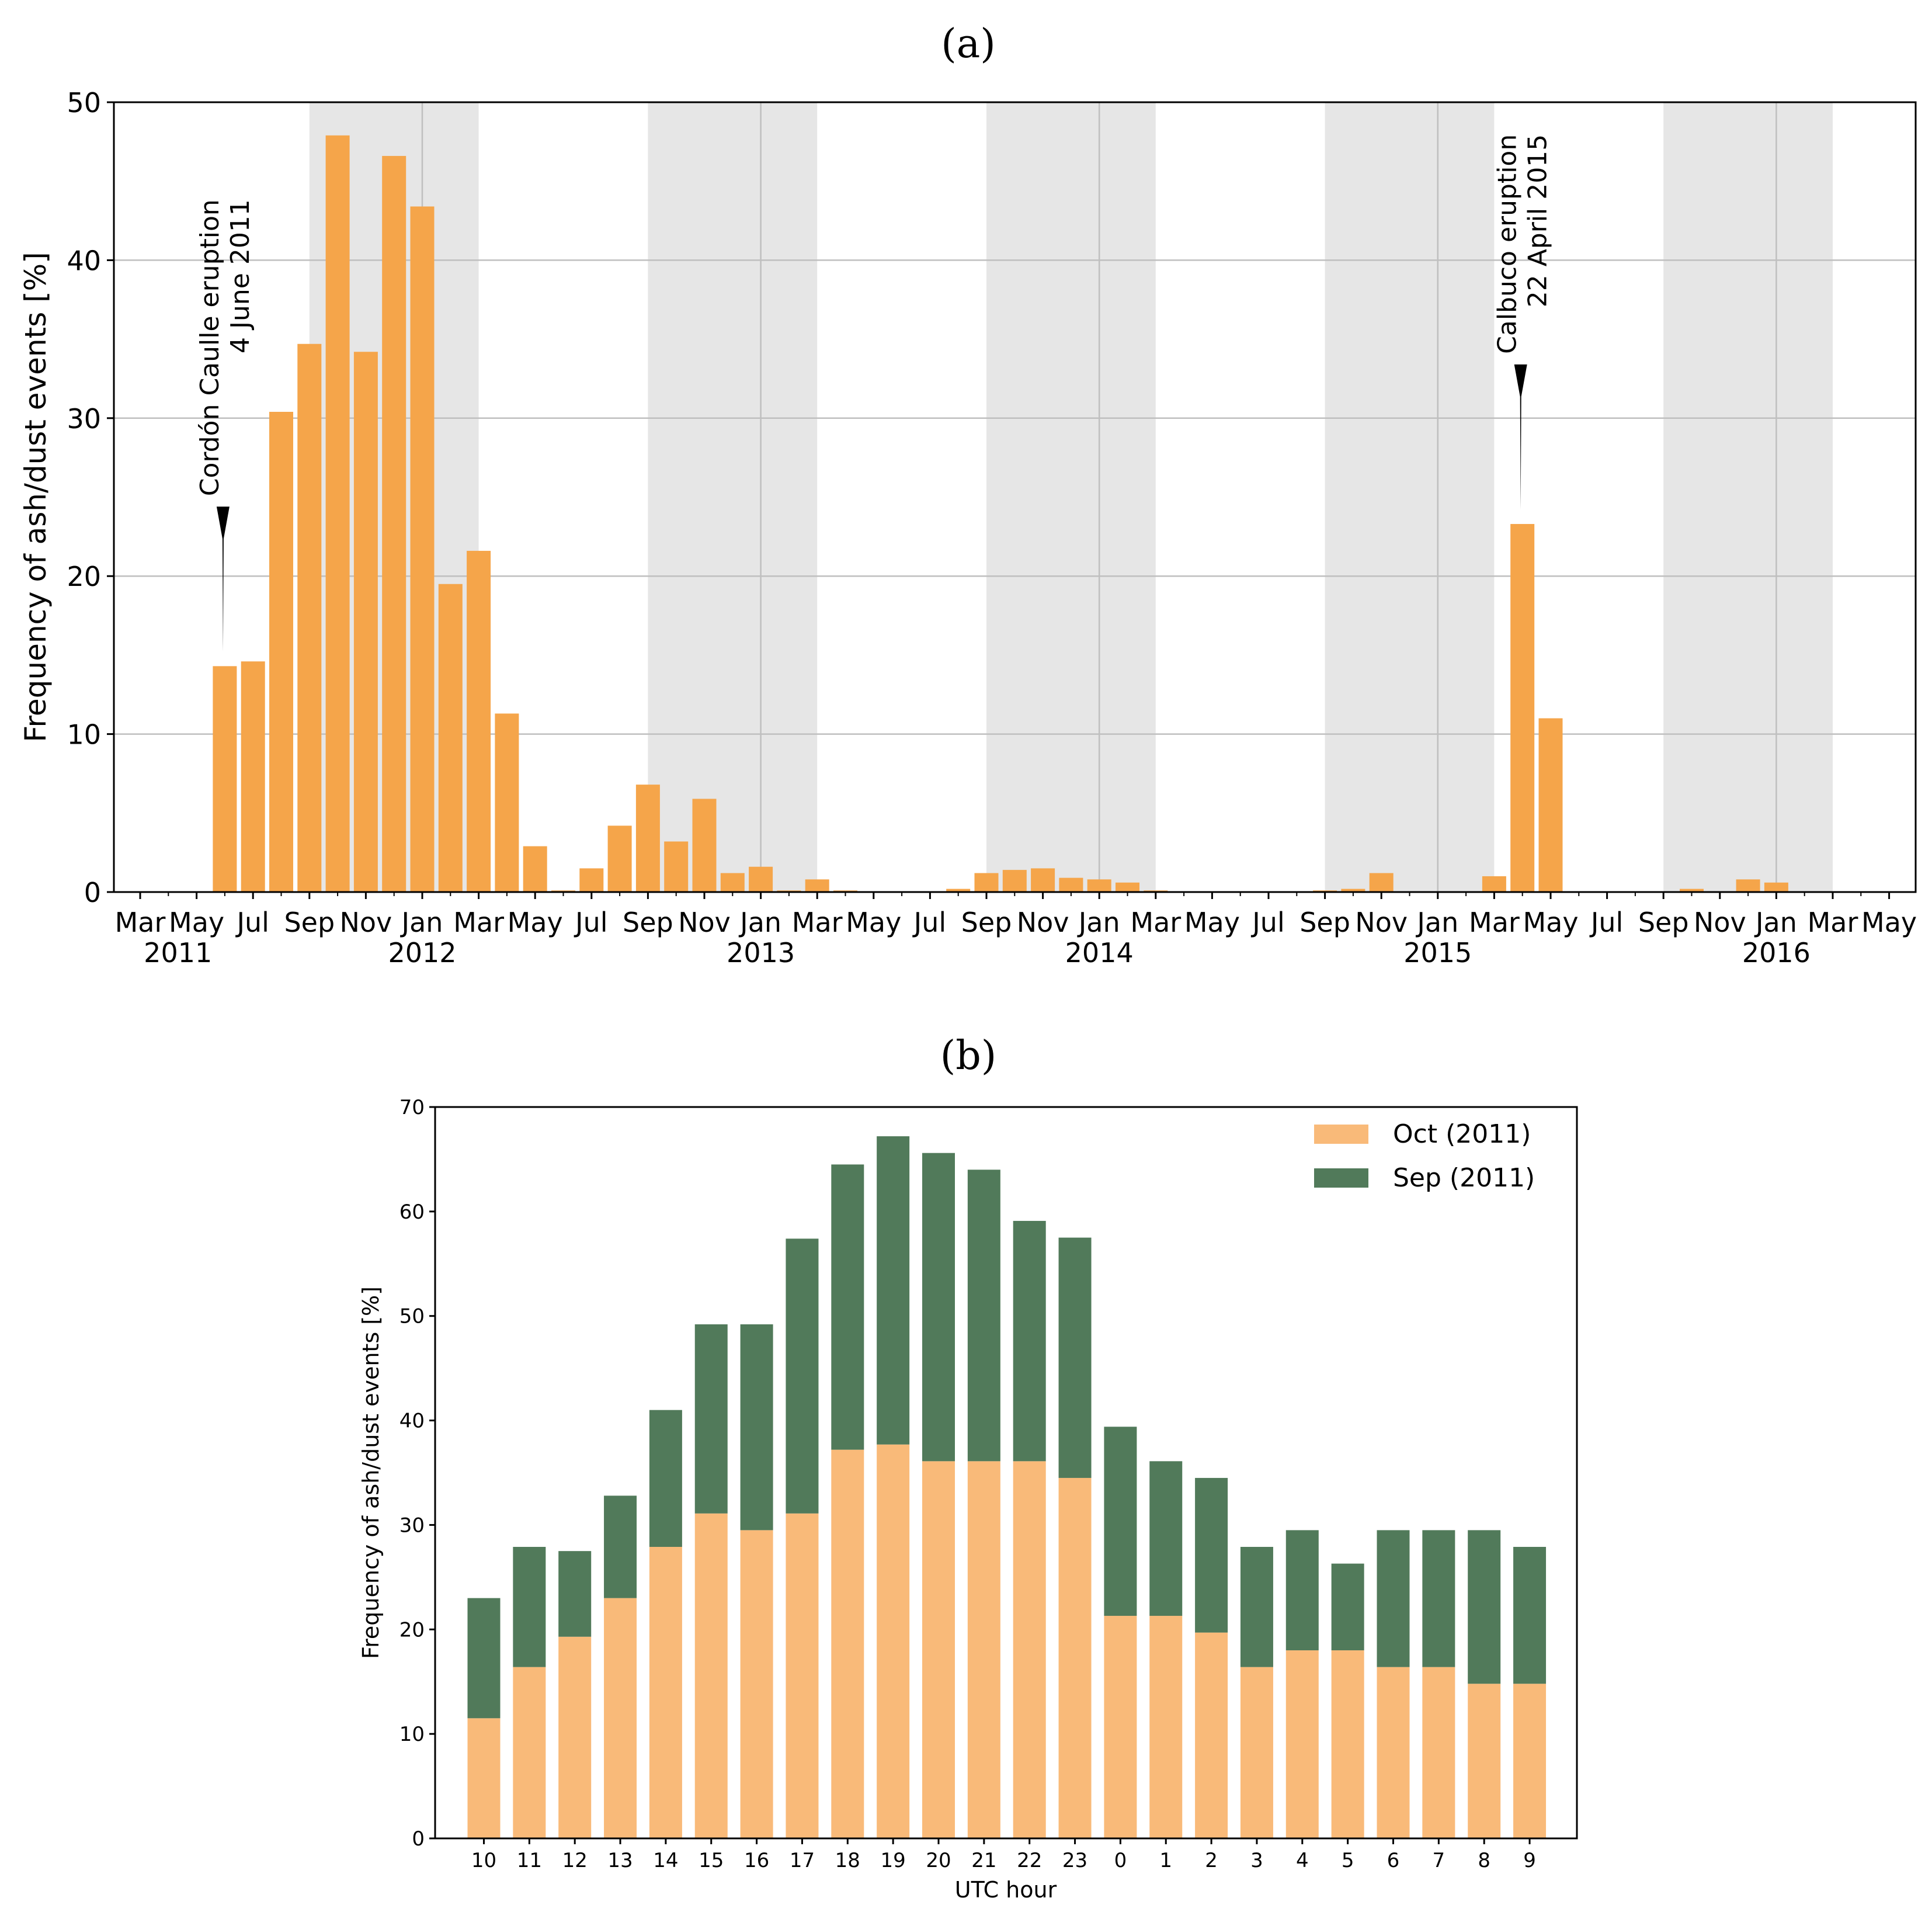 This screenshot has height=1912, width=1932. Describe the element at coordinates (371, 1472) in the screenshot. I see `panel-b-y-axis-label: Frequency of ash/dust events [%]` at that location.